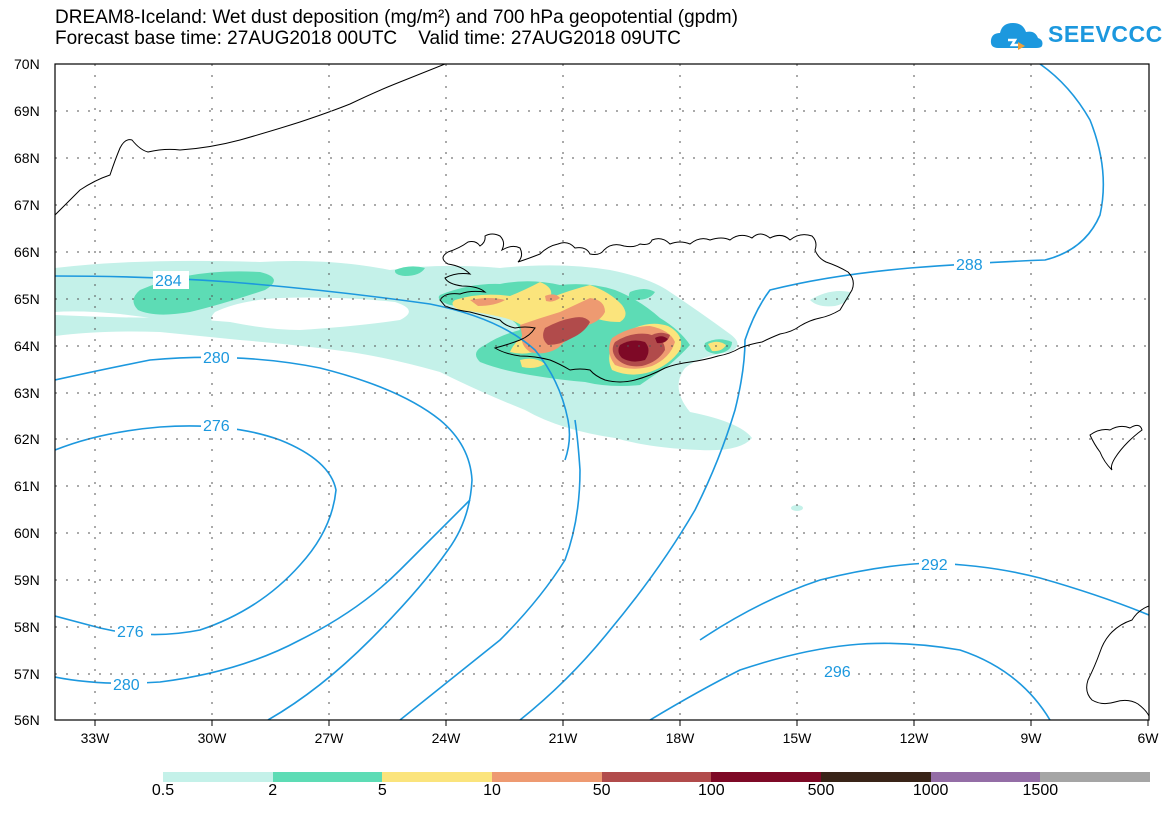 Image resolution: width=1175 pixels, height=815 pixels. I want to click on lon-label: 24W, so click(447, 738).